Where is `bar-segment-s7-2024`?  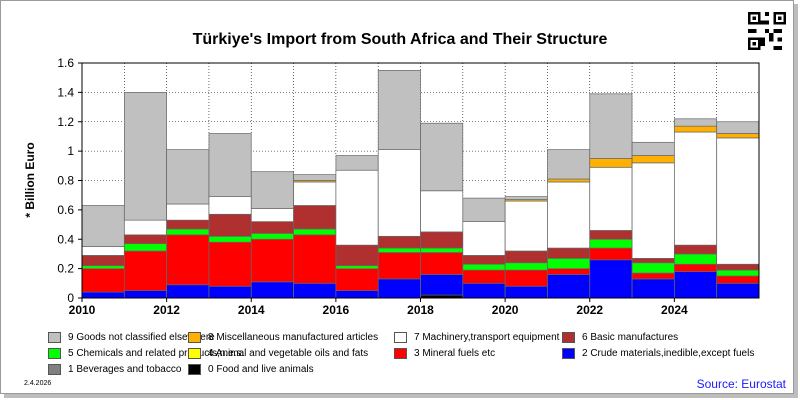
bar-segment-s7-2024 is located at coordinates (695, 188).